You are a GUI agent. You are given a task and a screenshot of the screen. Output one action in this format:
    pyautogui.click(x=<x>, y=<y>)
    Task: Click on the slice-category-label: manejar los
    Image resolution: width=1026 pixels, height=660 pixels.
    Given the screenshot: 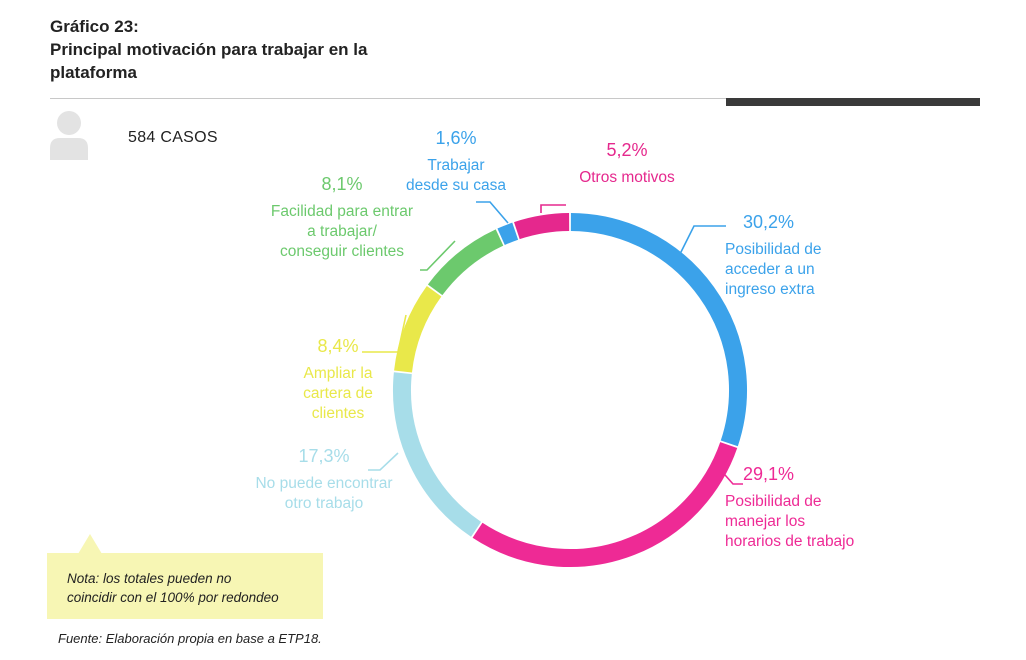 What is the action you would take?
    pyautogui.click(x=765, y=521)
    